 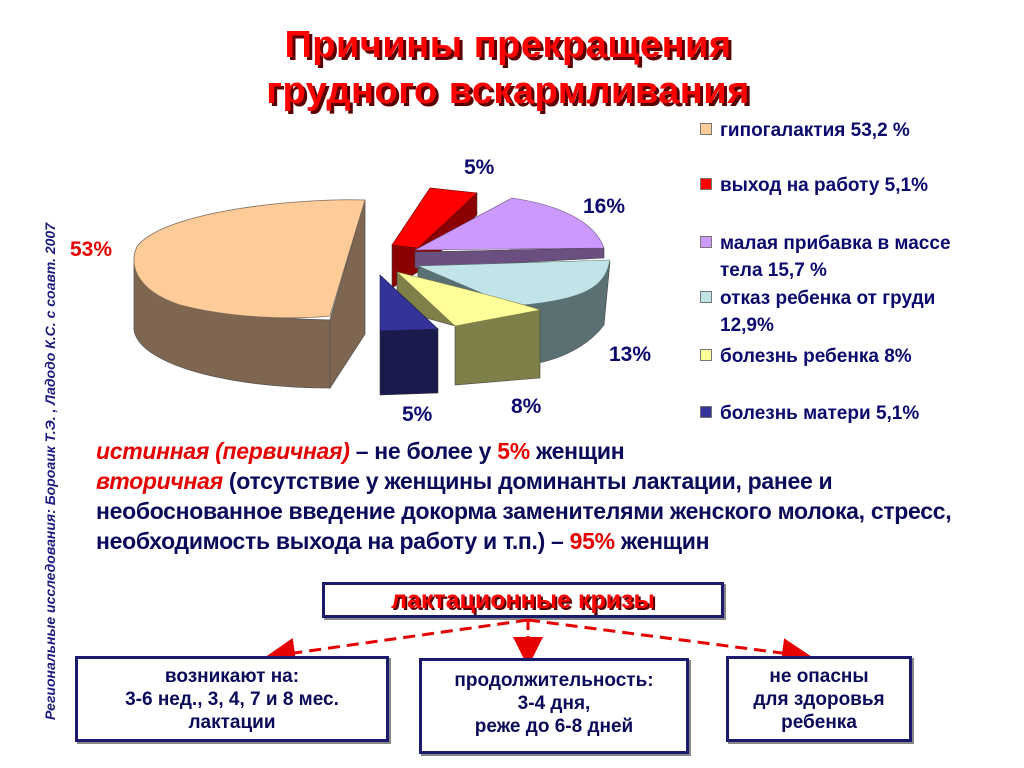 I want to click on crisis-safety-box: не опасны для здоровья ребенка, so click(x=819, y=699).